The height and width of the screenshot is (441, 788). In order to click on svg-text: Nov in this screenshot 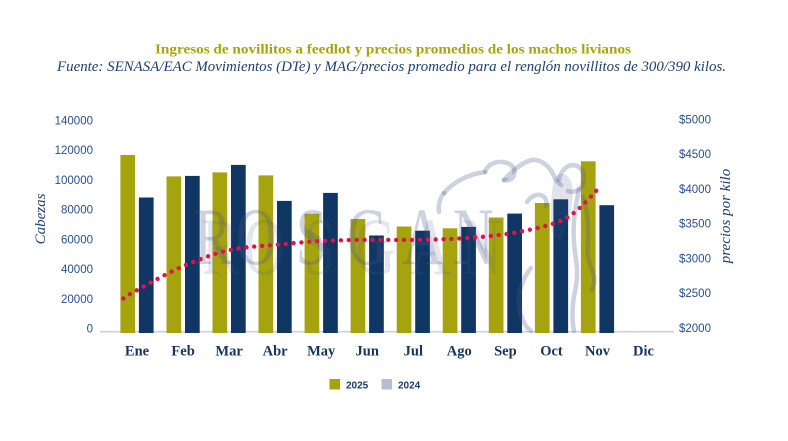, I will do `click(598, 352)`.